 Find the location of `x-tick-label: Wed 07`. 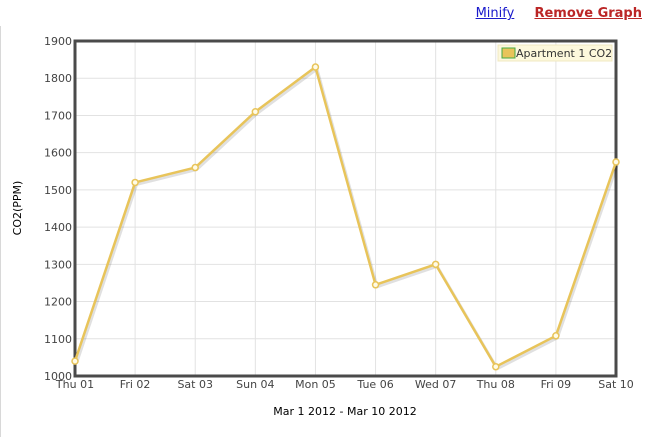

x-tick-label: Wed 07 is located at coordinates (435, 384).